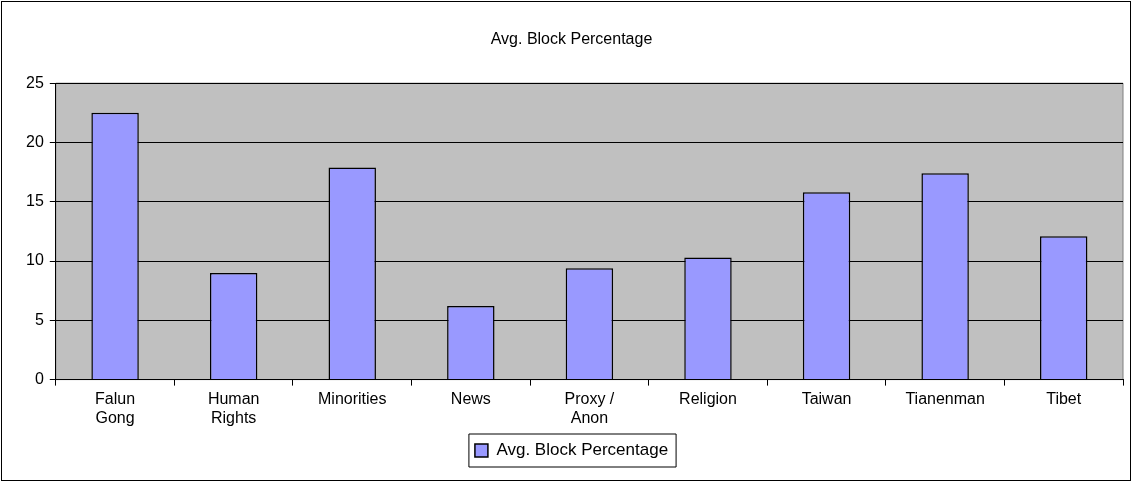 Image resolution: width=1133 pixels, height=483 pixels. What do you see at coordinates (826, 398) in the screenshot?
I see `x-tick-label: Taiwan` at bounding box center [826, 398].